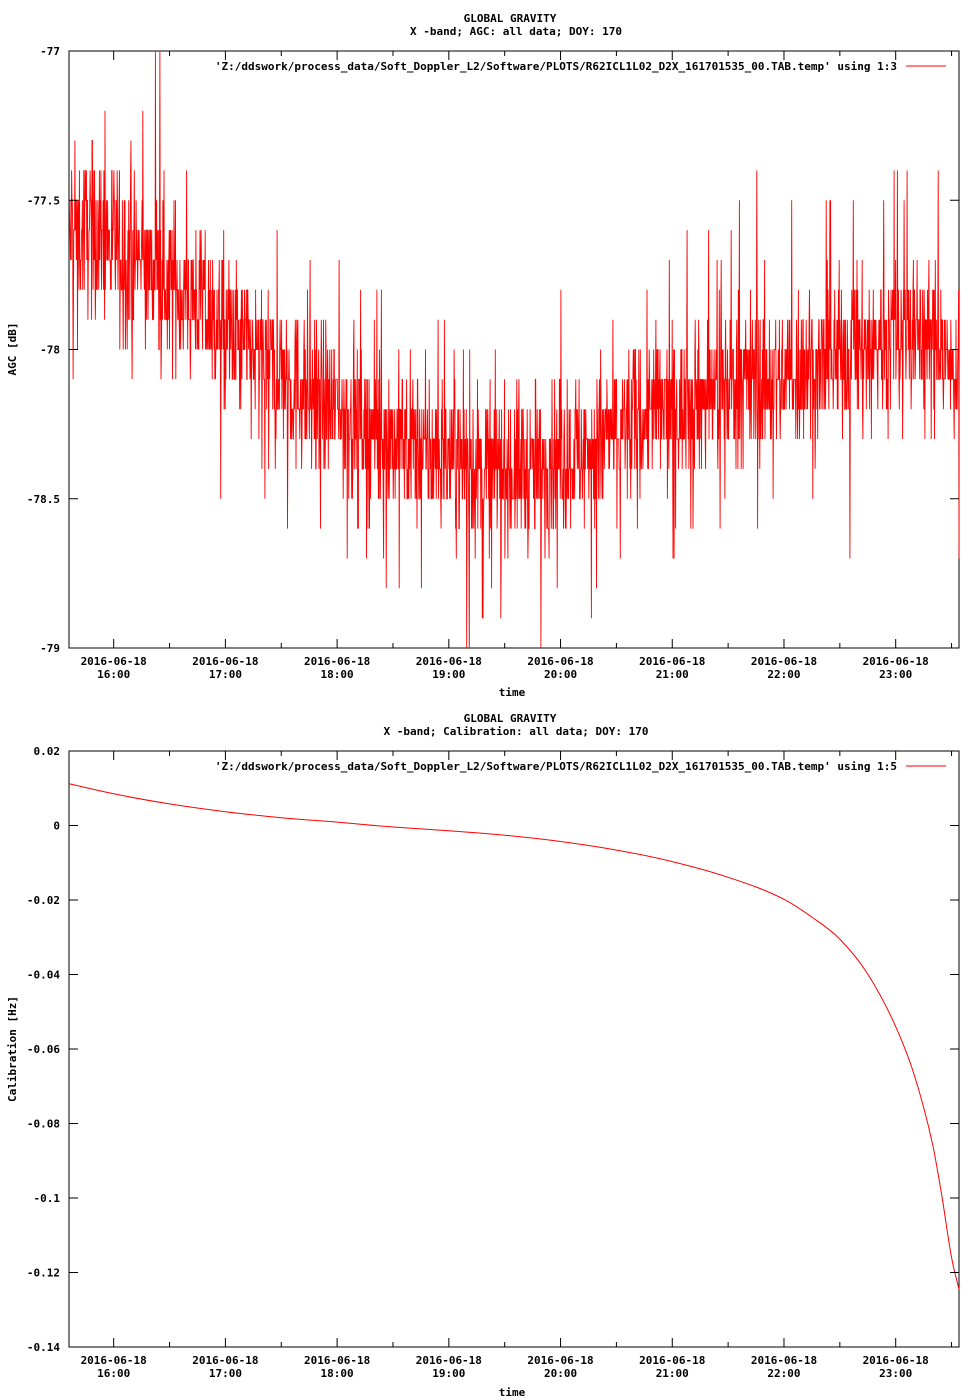 Image resolution: width=980 pixels, height=1400 pixels. Describe the element at coordinates (56, 826) in the screenshot. I see `y-tick-label: 0` at that location.